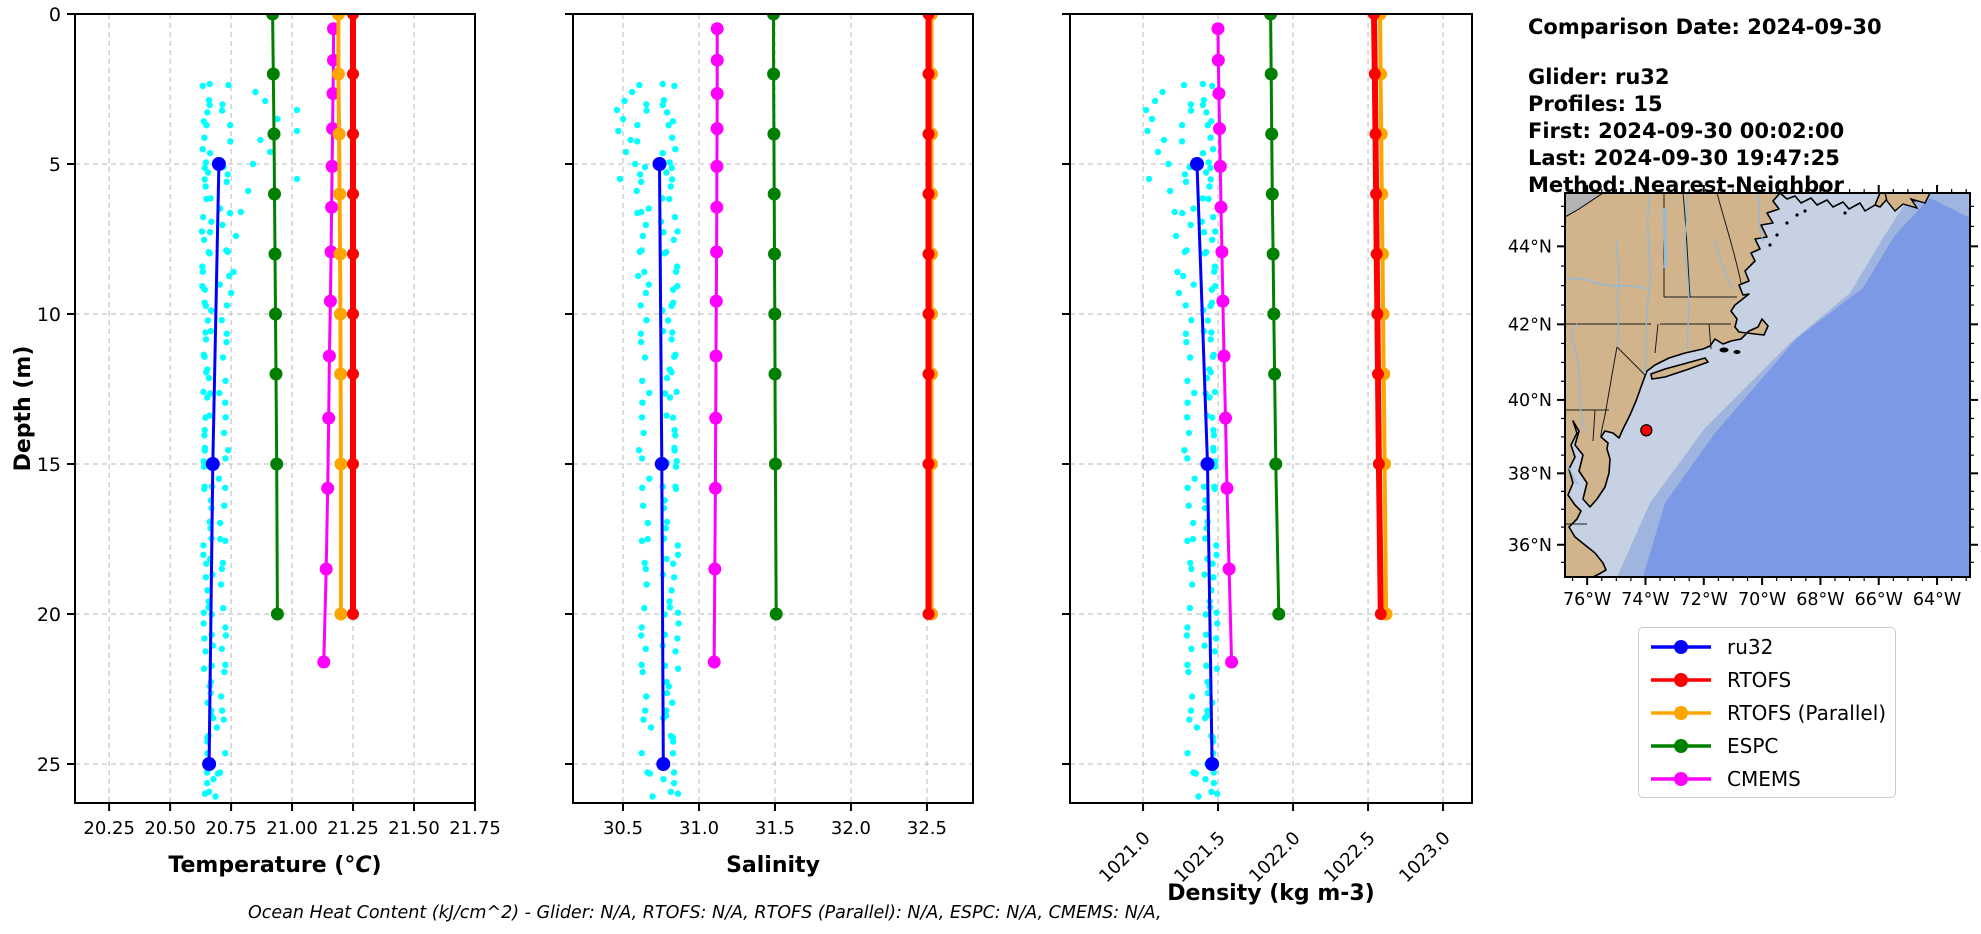 The height and width of the screenshot is (934, 1981). Describe the element at coordinates (49, 615) in the screenshot. I see `depth-tick-label: 20` at that location.